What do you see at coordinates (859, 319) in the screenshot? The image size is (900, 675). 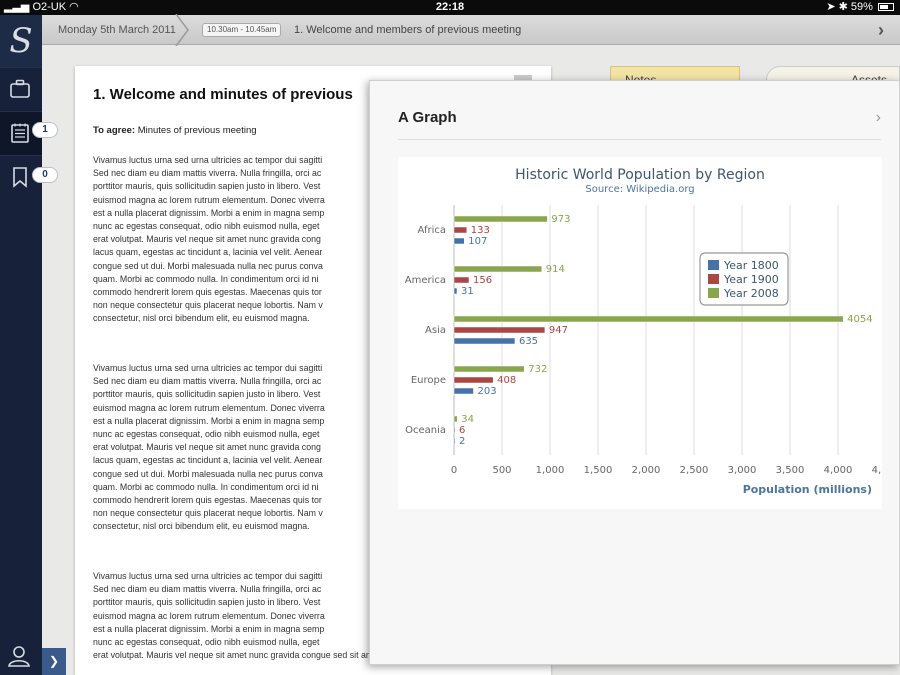 I see `data-label: 4054` at bounding box center [859, 319].